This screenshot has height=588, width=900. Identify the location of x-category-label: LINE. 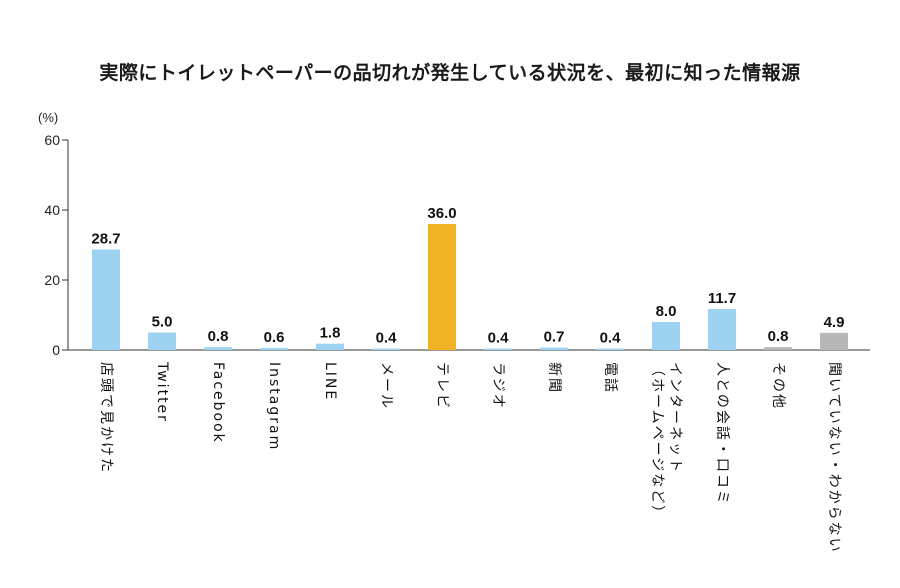
(330, 381).